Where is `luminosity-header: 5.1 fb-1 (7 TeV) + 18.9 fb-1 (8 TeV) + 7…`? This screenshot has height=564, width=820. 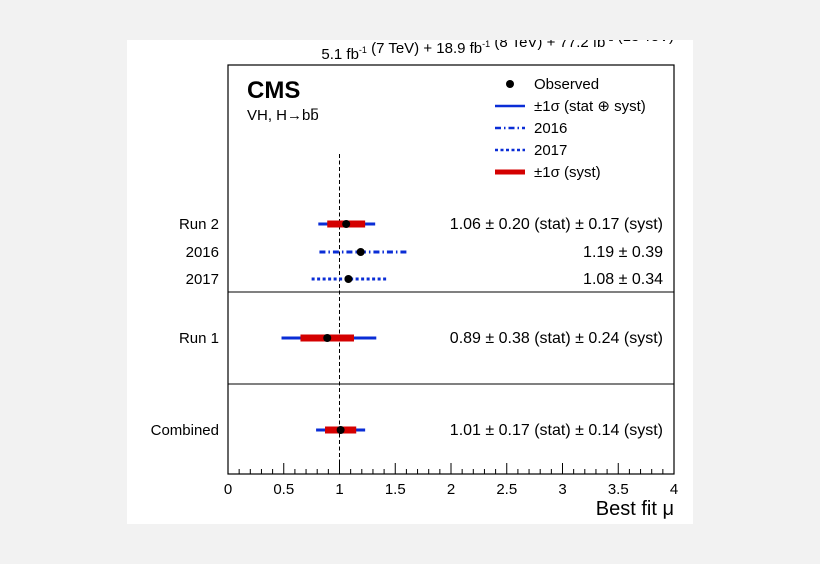 luminosity-header: 5.1 fb-1 (7 TeV) + 18.9 fb-1 (8 TeV) + 7… is located at coordinates (497, 51).